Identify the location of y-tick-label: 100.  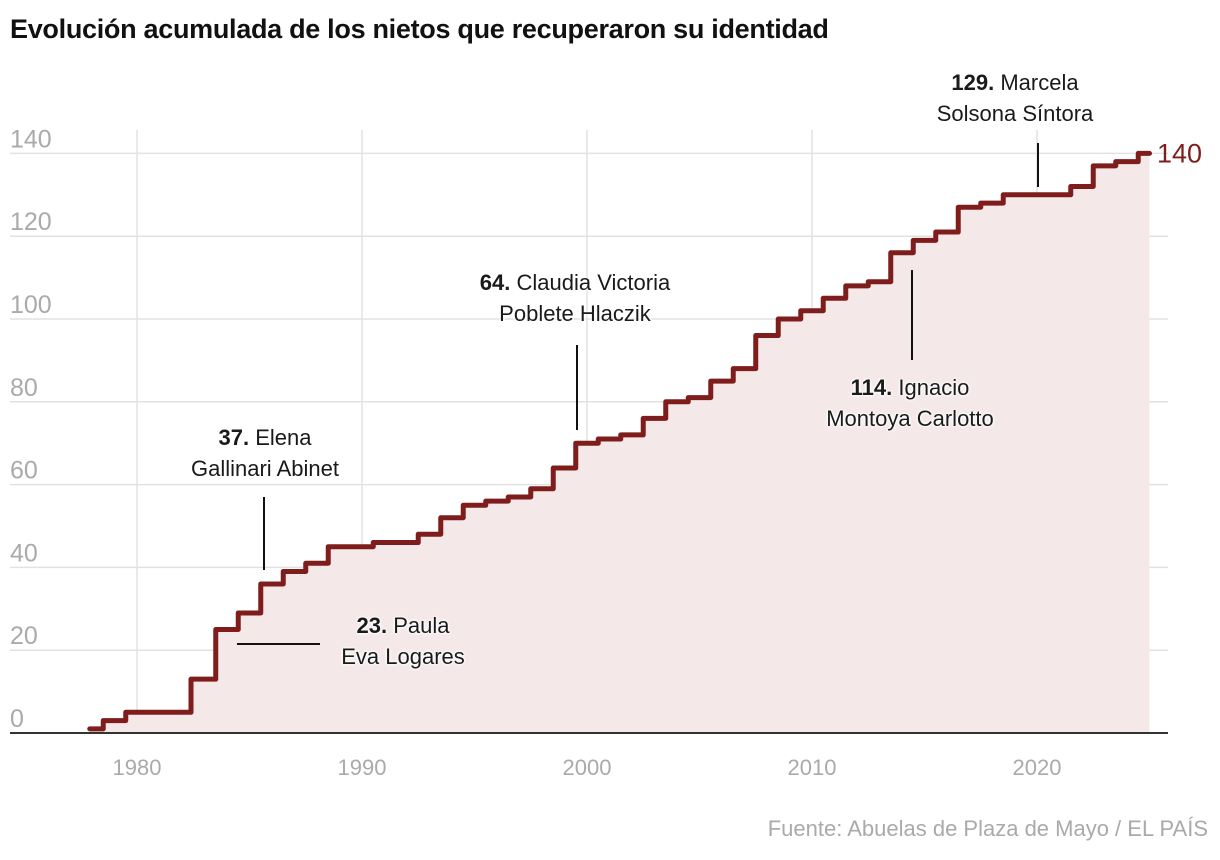
(31, 305).